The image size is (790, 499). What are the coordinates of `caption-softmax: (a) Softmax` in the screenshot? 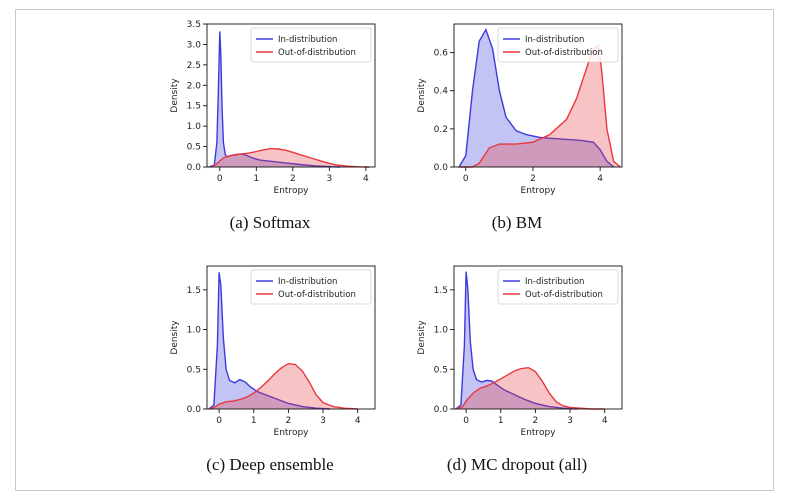 It's located at (270, 222).